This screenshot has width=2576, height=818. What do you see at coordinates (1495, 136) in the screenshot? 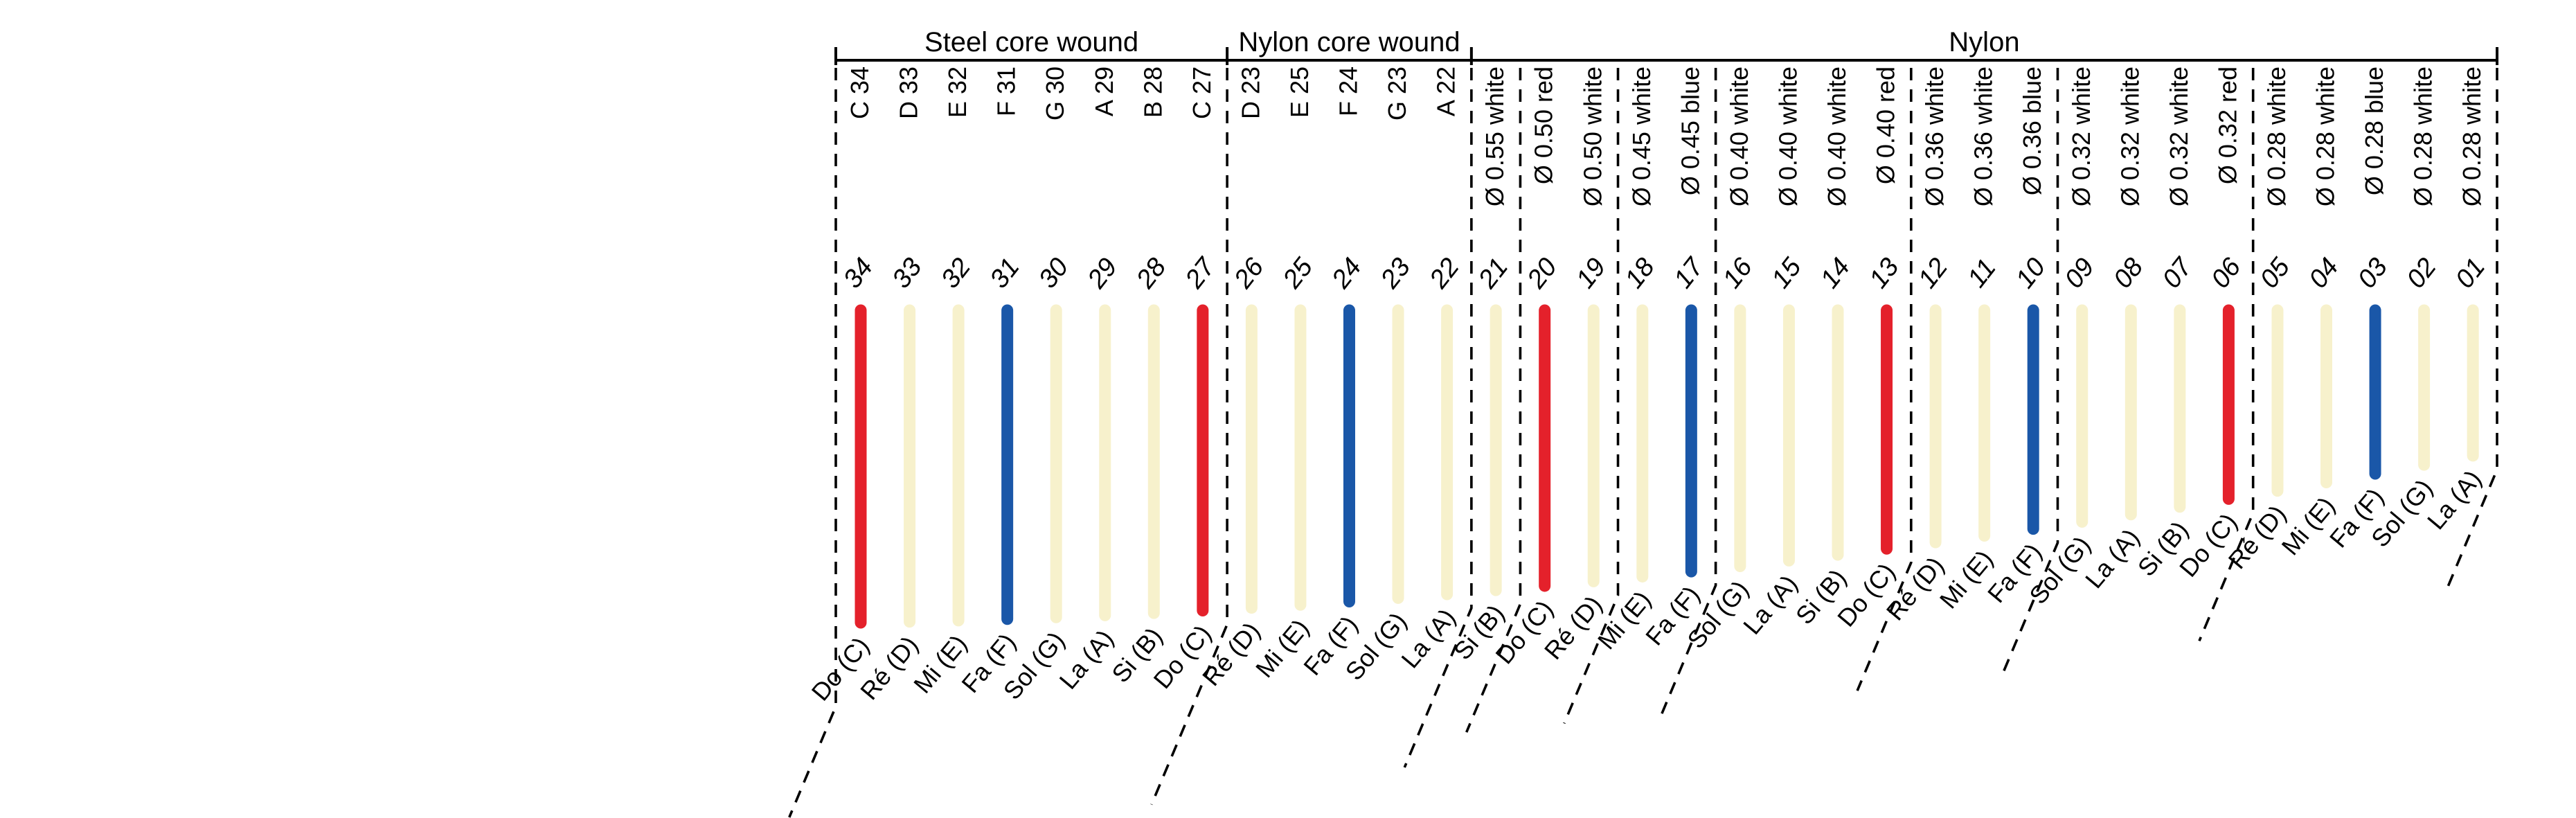
I see `string-gauge-label: Ø 0.55 white` at bounding box center [1495, 136].